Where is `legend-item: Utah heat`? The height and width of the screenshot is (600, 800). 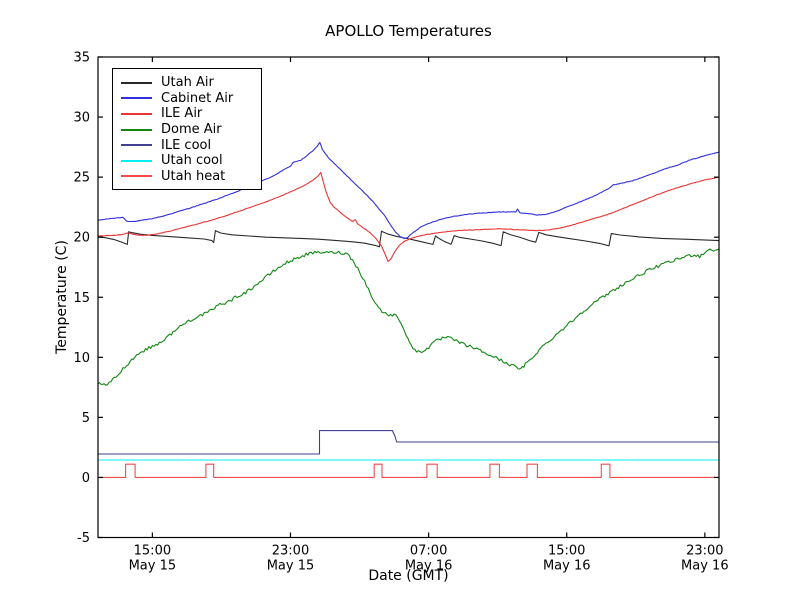 legend-item: Utah heat is located at coordinates (187, 177).